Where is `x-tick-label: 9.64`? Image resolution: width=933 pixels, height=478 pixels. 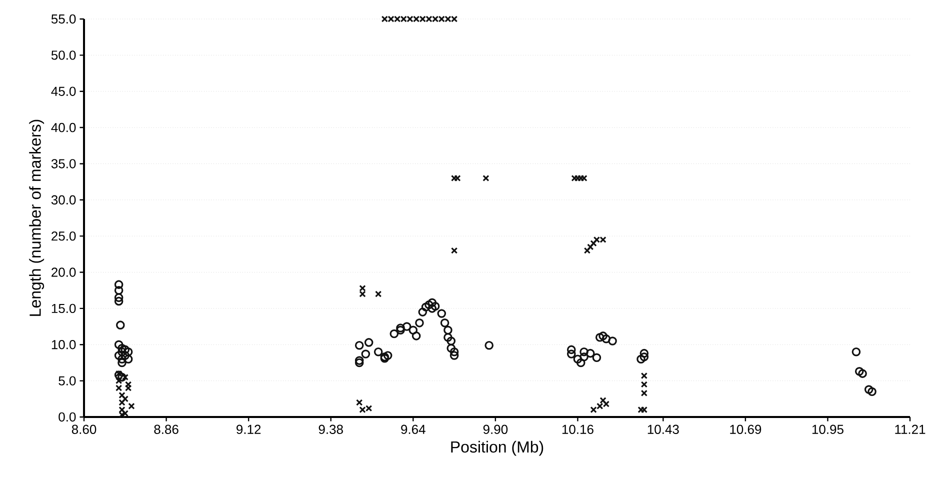 x-tick-label: 9.64 is located at coordinates (413, 429).